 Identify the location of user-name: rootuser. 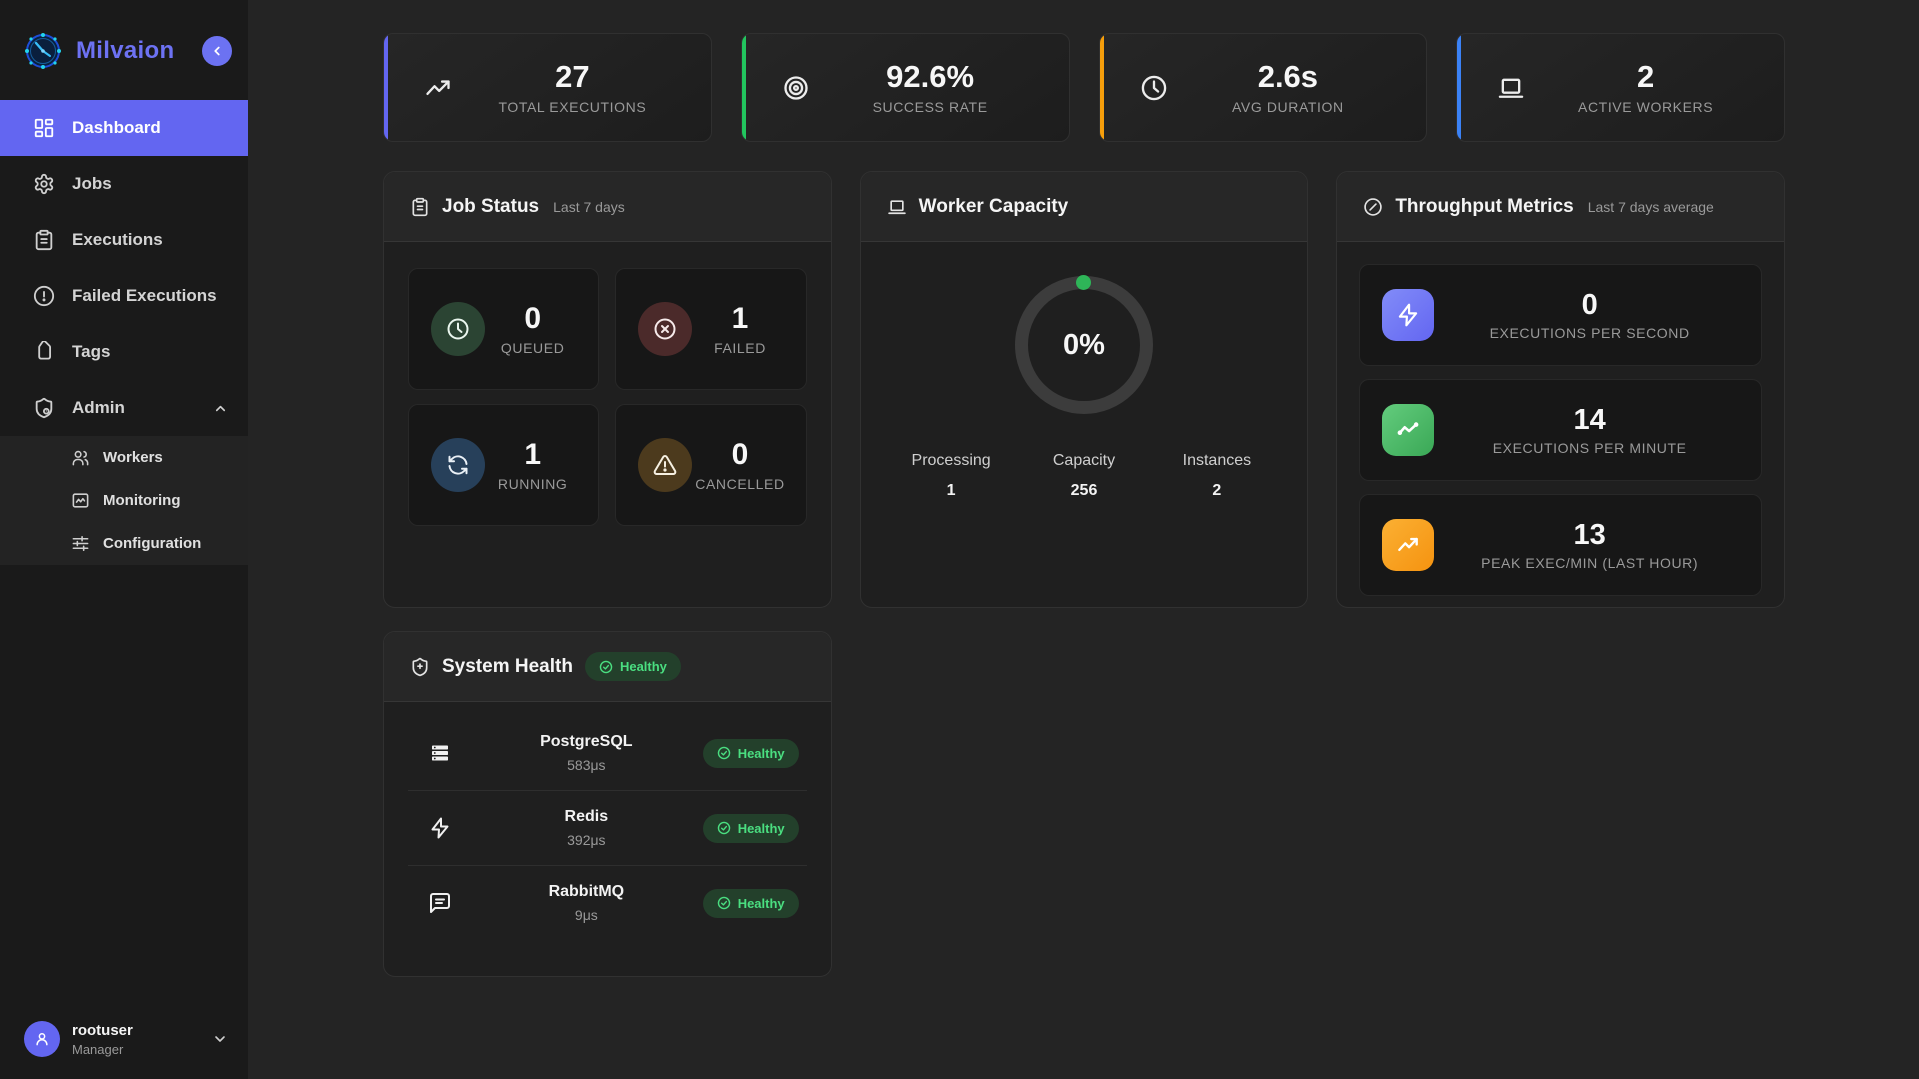
(102, 1030).